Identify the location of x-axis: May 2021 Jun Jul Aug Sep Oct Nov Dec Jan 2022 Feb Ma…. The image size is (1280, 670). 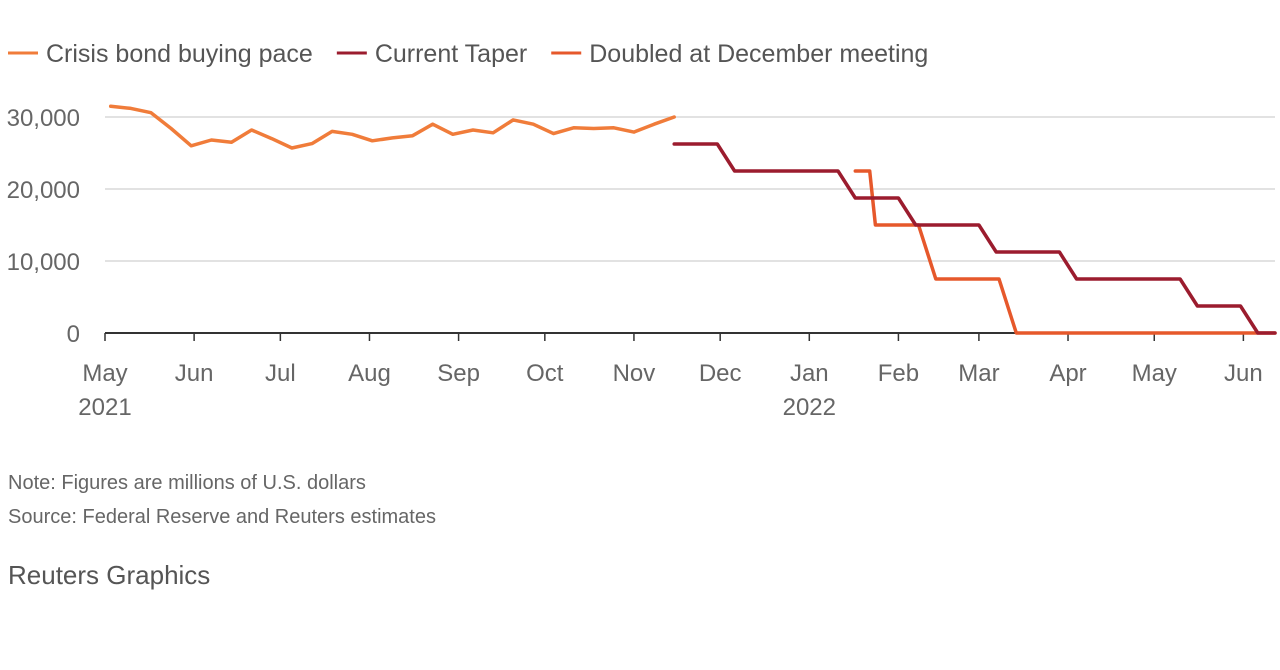
(676, 376).